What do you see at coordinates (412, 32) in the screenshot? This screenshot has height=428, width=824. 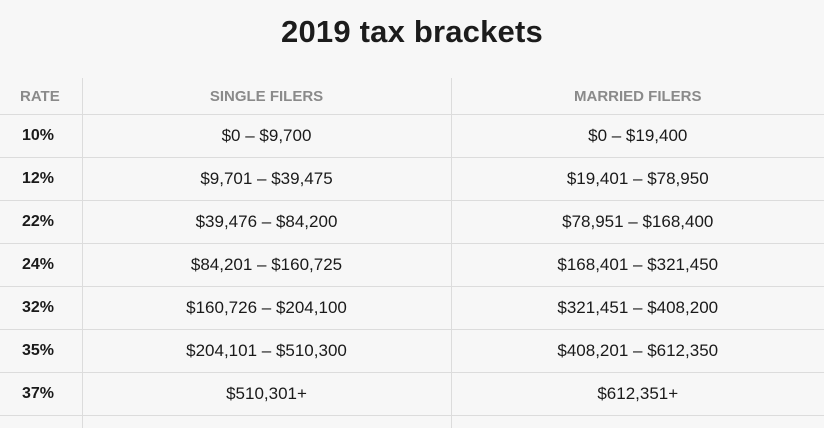 I see `chart-title: 2019 tax brackets` at bounding box center [412, 32].